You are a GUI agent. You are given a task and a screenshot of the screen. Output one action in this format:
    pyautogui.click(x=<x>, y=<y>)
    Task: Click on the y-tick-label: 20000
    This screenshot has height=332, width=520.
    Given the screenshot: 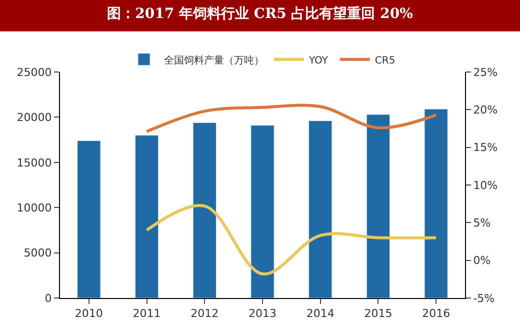 What is the action you would take?
    pyautogui.click(x=34, y=117)
    